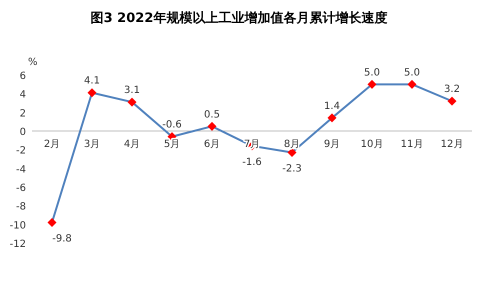 The height and width of the screenshot is (288, 478). I want to click on y-tick-label: 2, so click(23, 114).